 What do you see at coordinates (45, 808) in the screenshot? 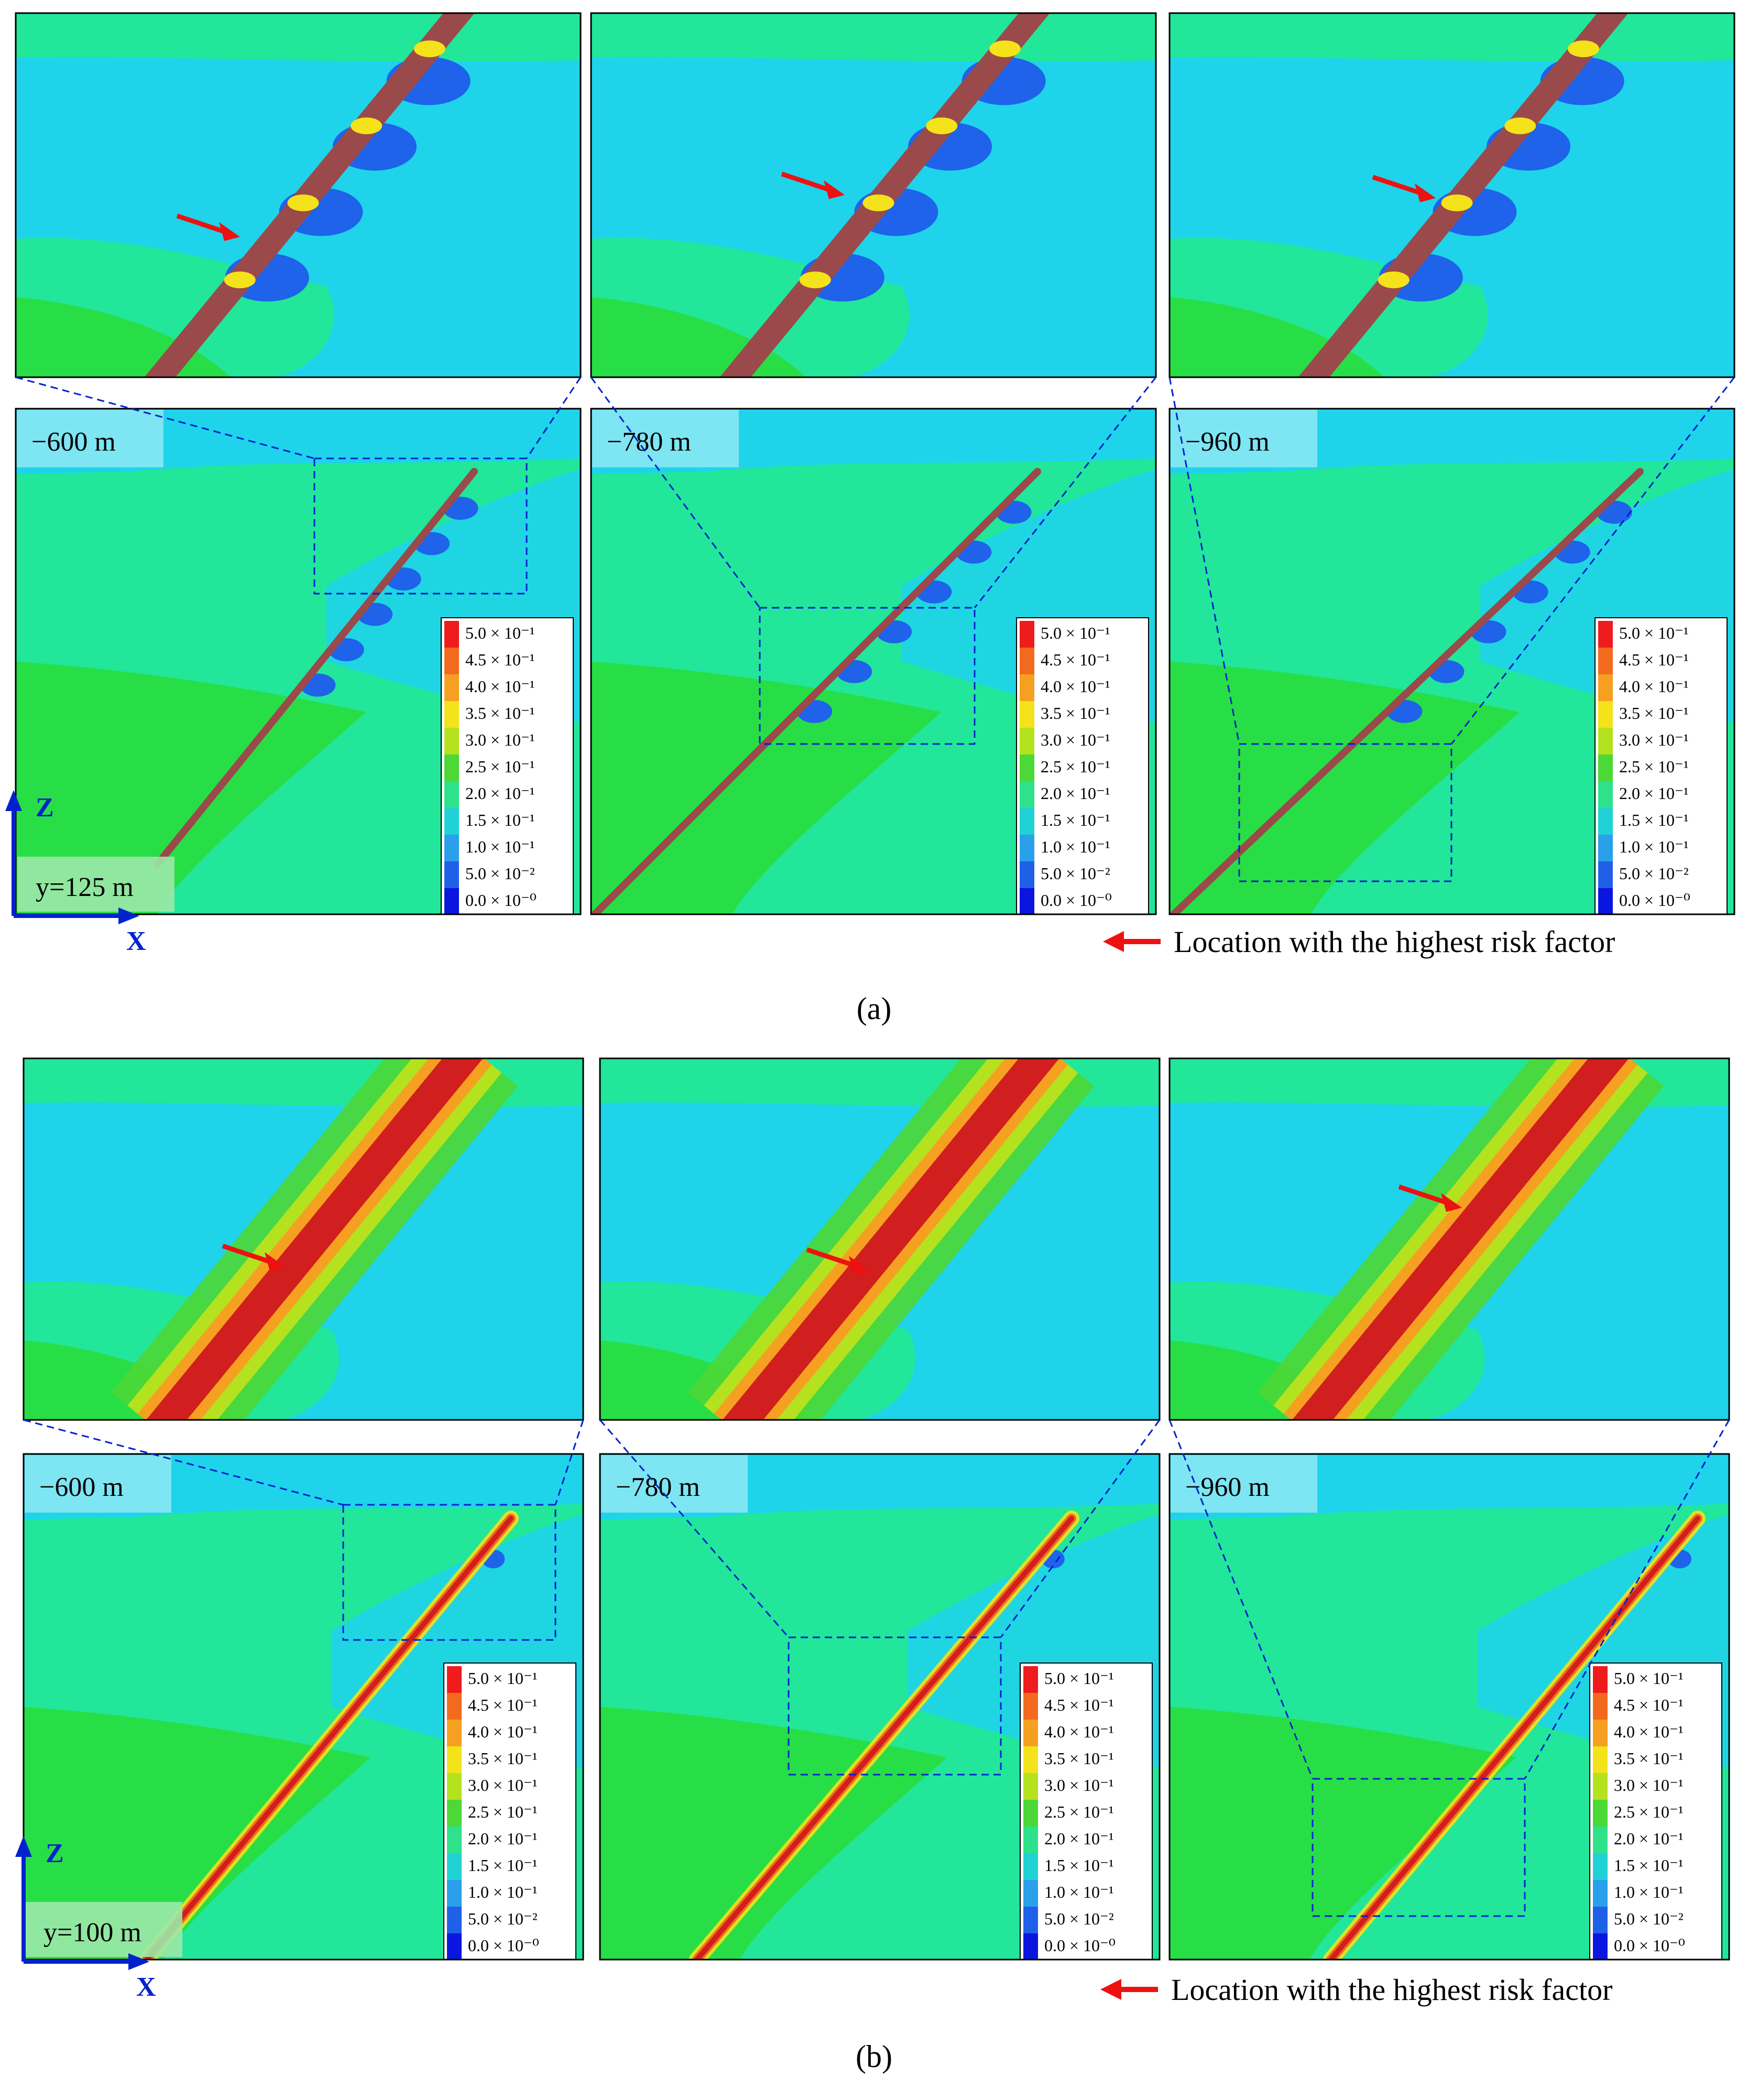
I see `z-axis-label: Z` at bounding box center [45, 808].